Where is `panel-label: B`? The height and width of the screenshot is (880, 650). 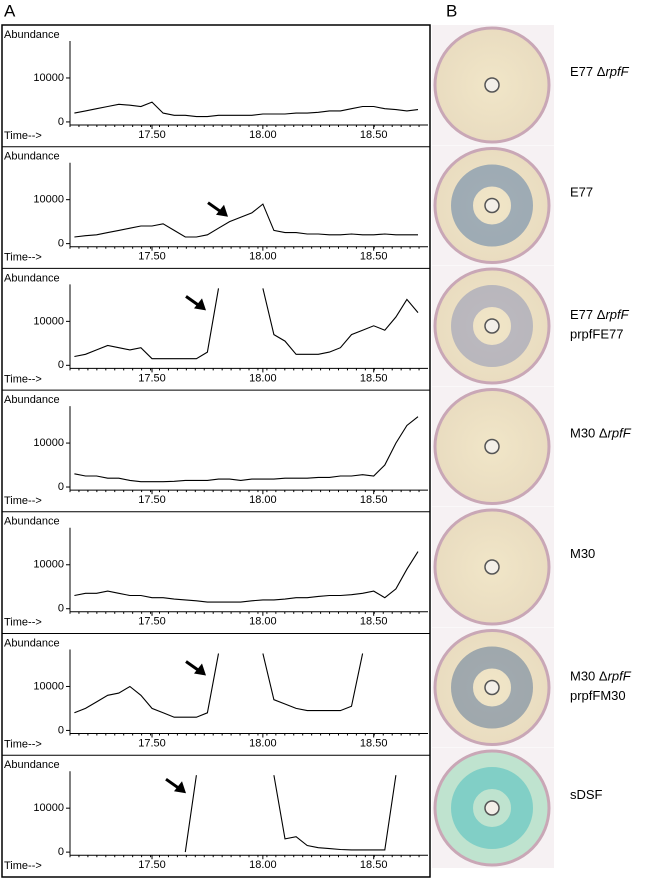 panel-label: B is located at coordinates (451, 10).